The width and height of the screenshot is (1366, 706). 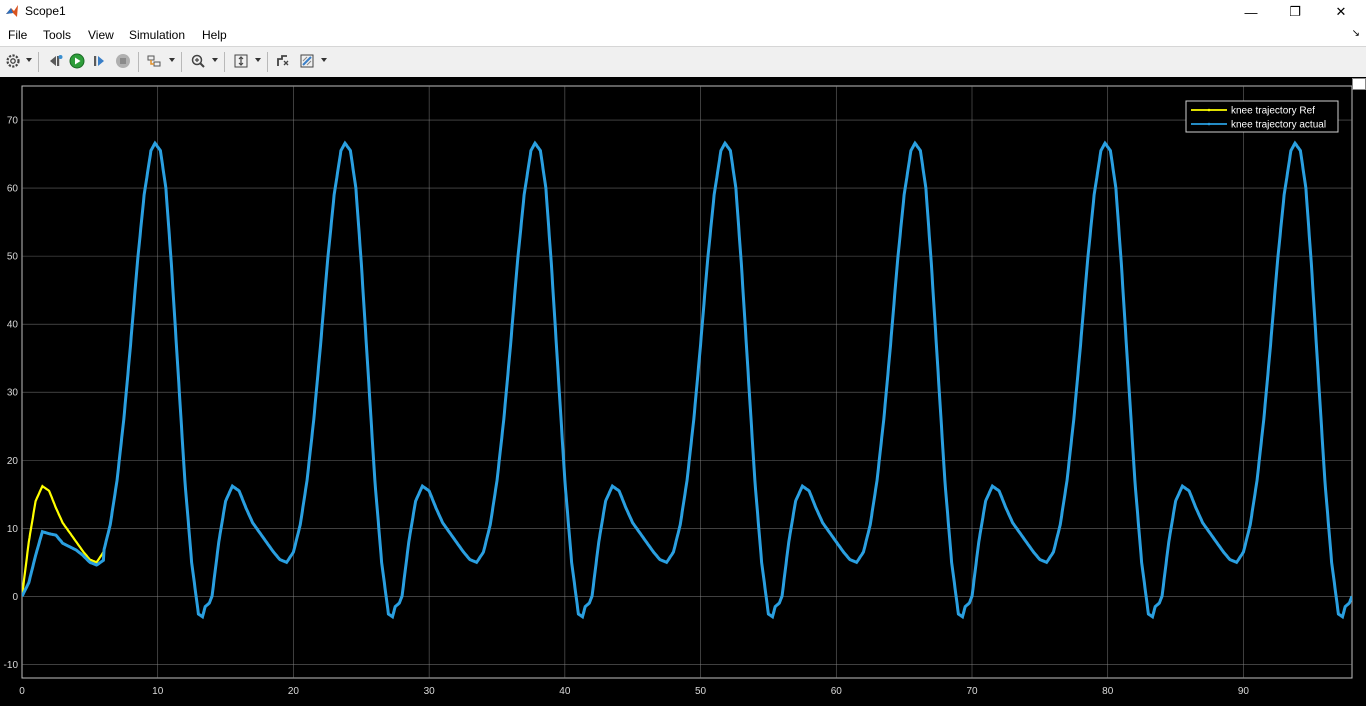 I want to click on style-icon, so click(x=307, y=61).